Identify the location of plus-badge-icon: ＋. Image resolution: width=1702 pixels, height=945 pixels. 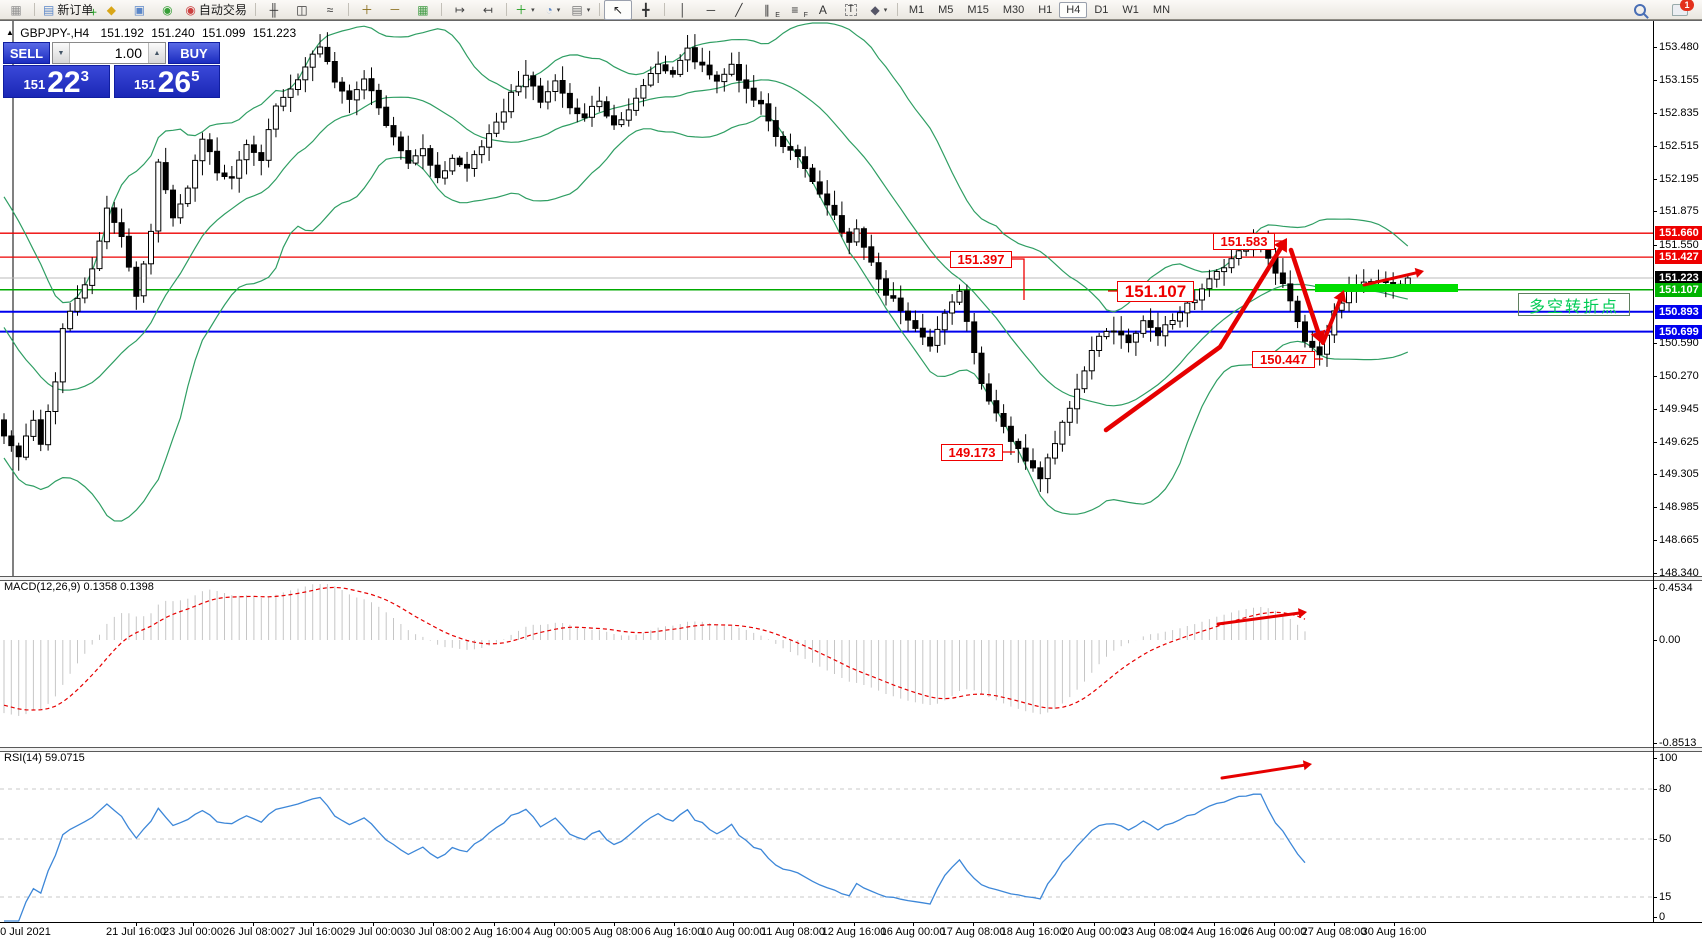
(93, 12).